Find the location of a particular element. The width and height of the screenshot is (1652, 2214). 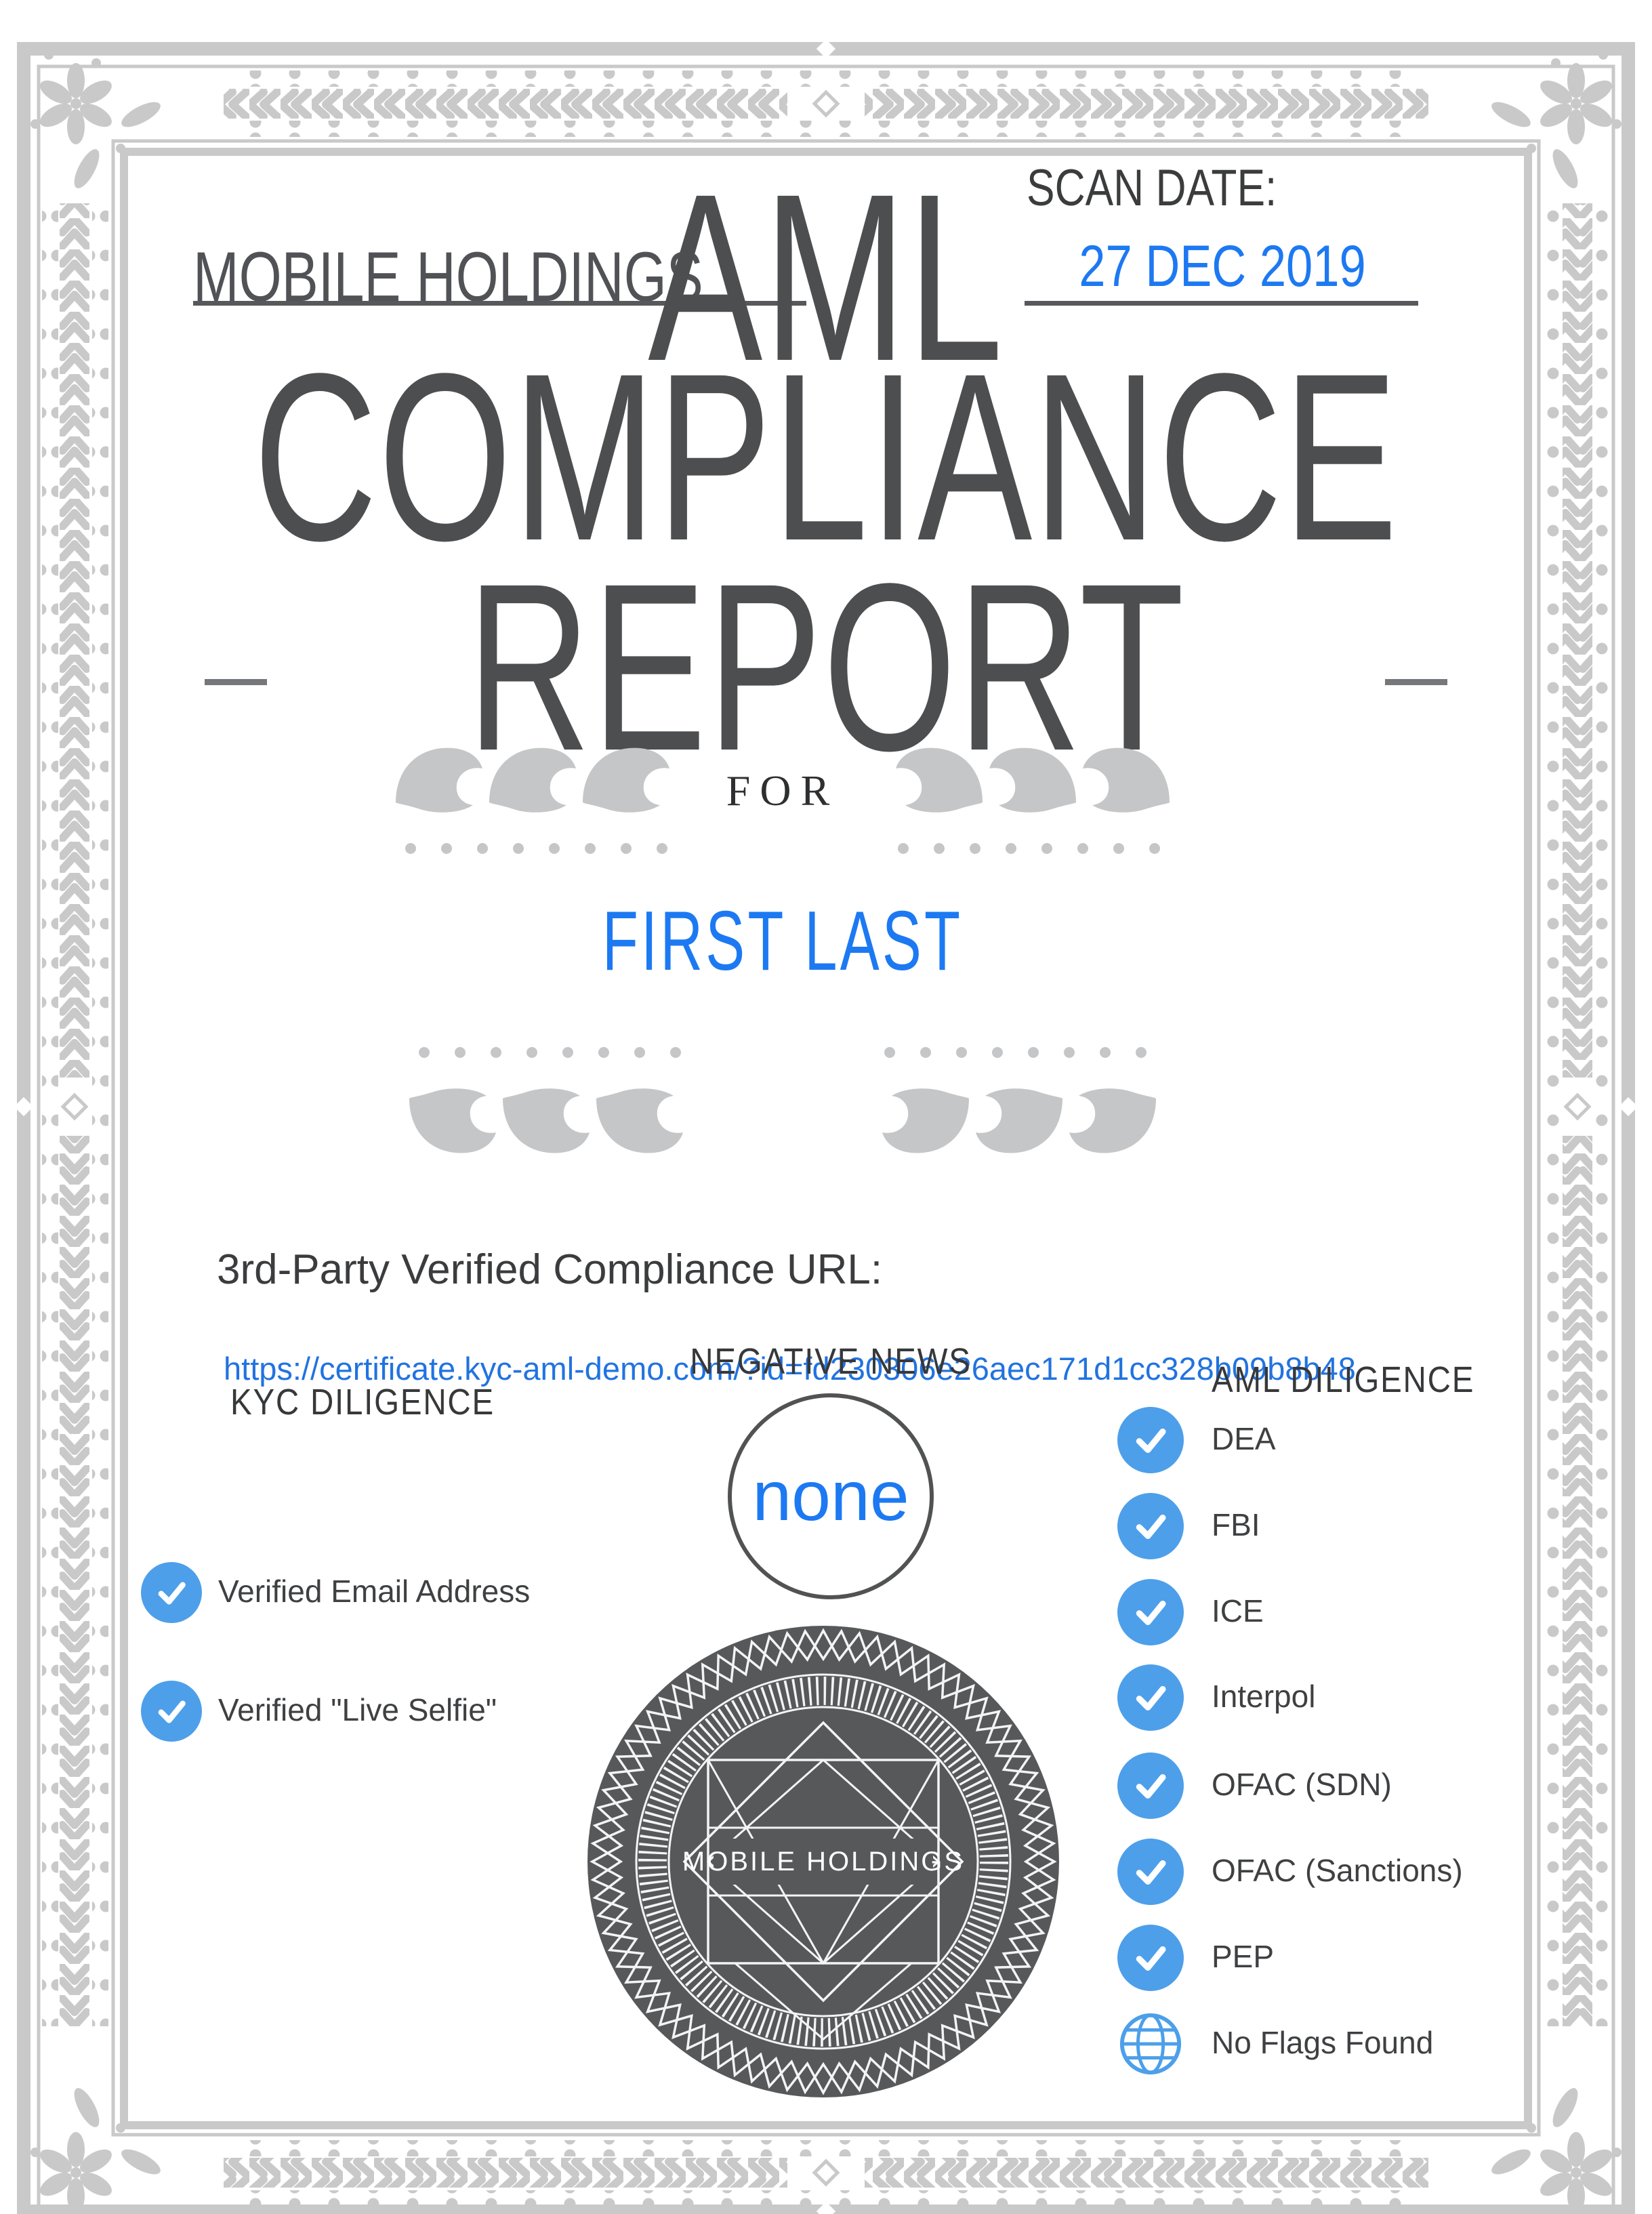

aml-item-label: OFAC (SDN) is located at coordinates (1302, 1784).